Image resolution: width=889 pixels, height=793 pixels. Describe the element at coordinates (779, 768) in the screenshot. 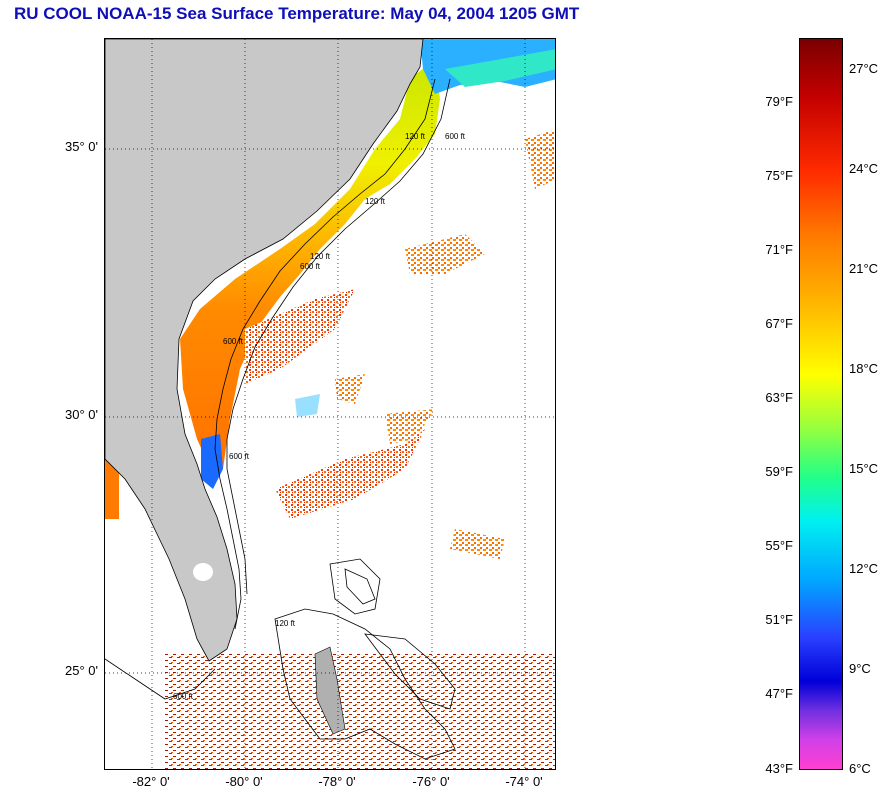

I see `colorbar-label-43f: 43°F` at that location.